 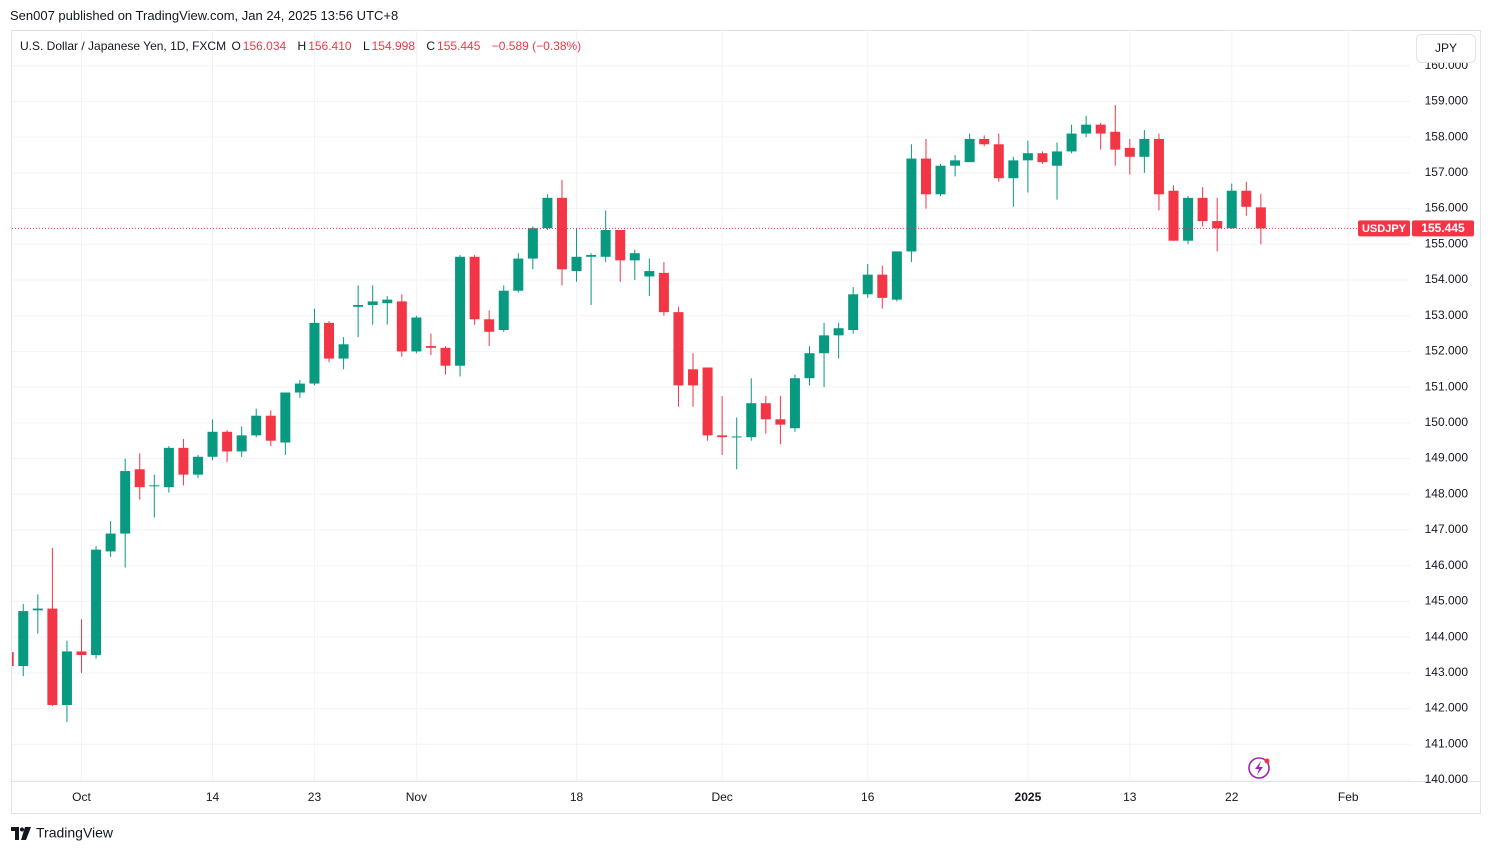 What do you see at coordinates (431, 46) in the screenshot?
I see `c-label: C` at bounding box center [431, 46].